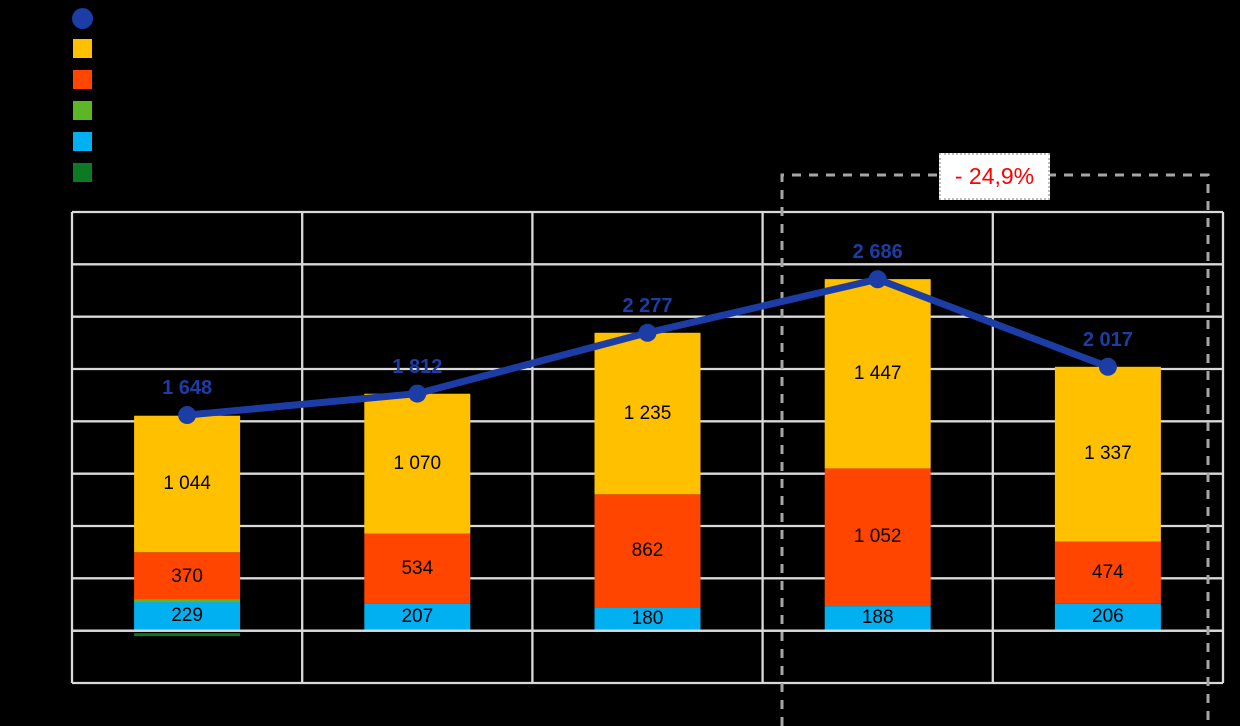  Describe the element at coordinates (82, 172) in the screenshot. I see `legend-chip-series-dark-green` at that location.